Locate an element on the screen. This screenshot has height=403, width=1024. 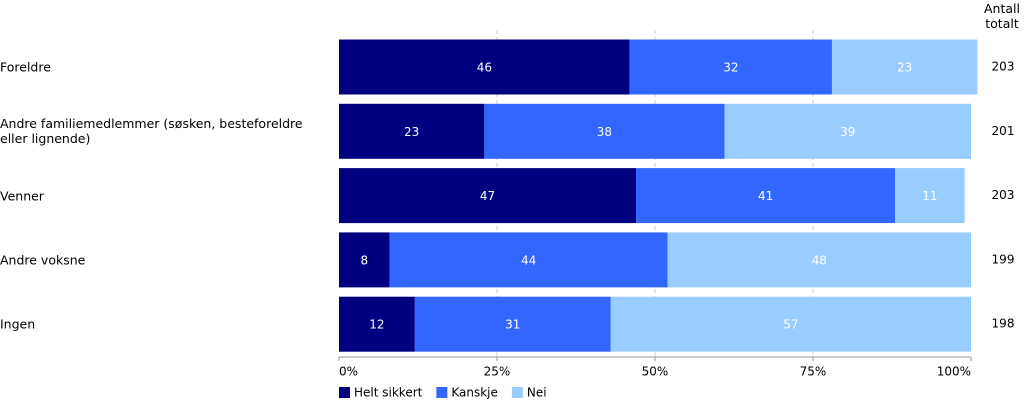
total-label: 201 is located at coordinates (1003, 131).